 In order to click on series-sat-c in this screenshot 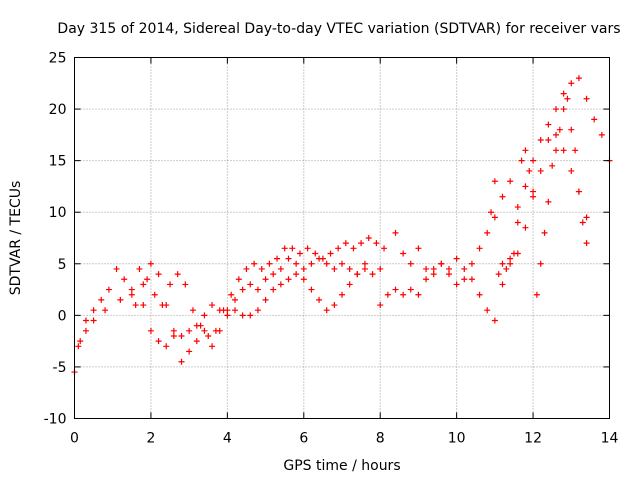, I will do `click(250, 299)`.